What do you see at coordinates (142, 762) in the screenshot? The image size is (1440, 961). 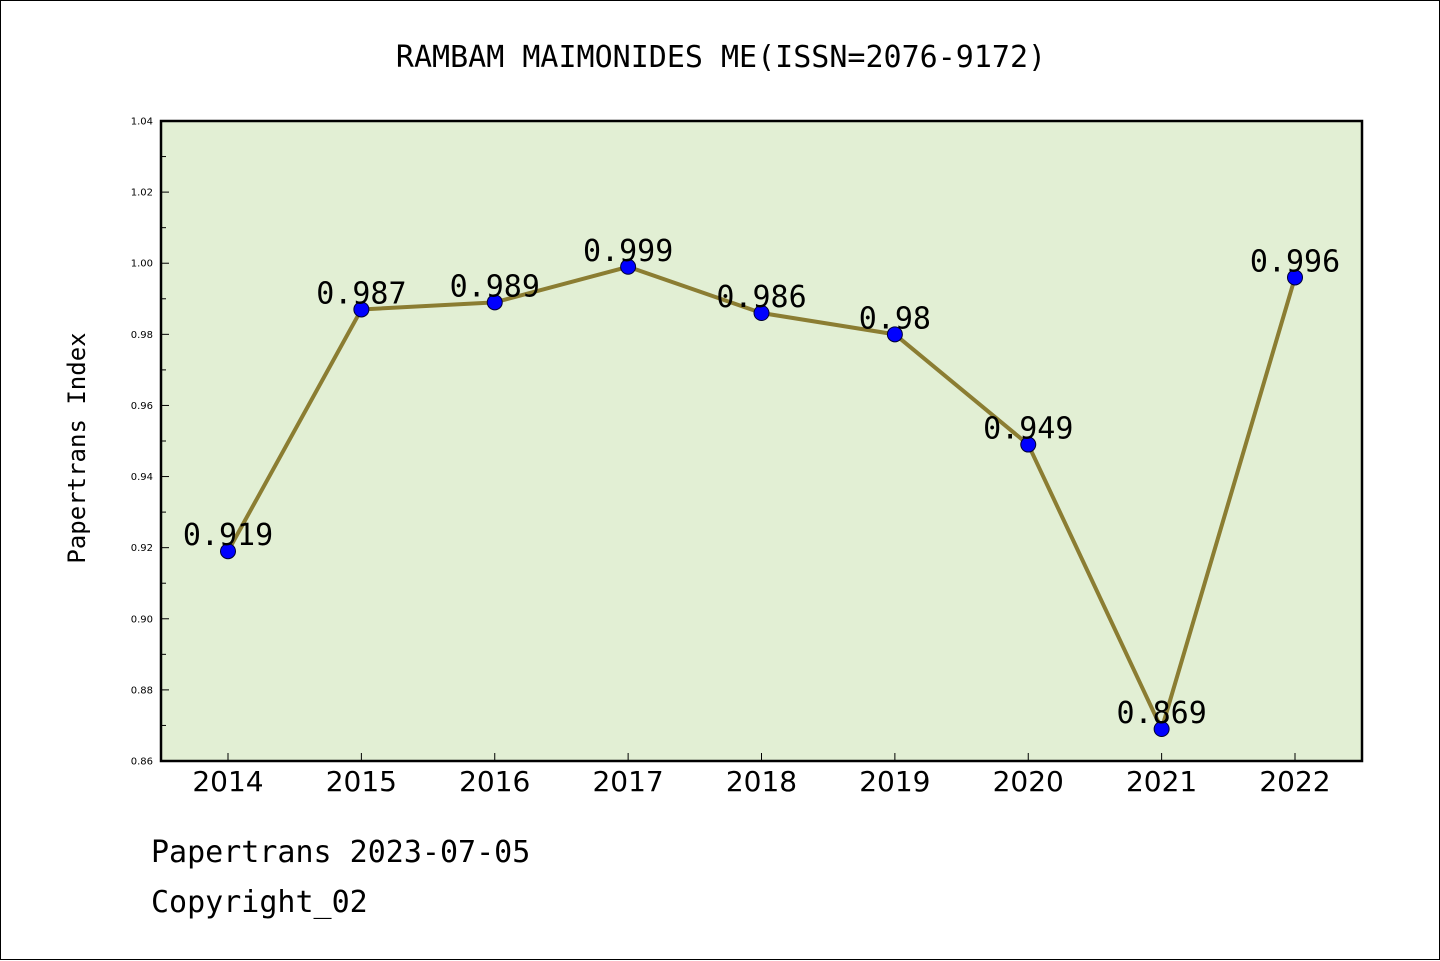 I see `y-tick-label: 0.86` at bounding box center [142, 762].